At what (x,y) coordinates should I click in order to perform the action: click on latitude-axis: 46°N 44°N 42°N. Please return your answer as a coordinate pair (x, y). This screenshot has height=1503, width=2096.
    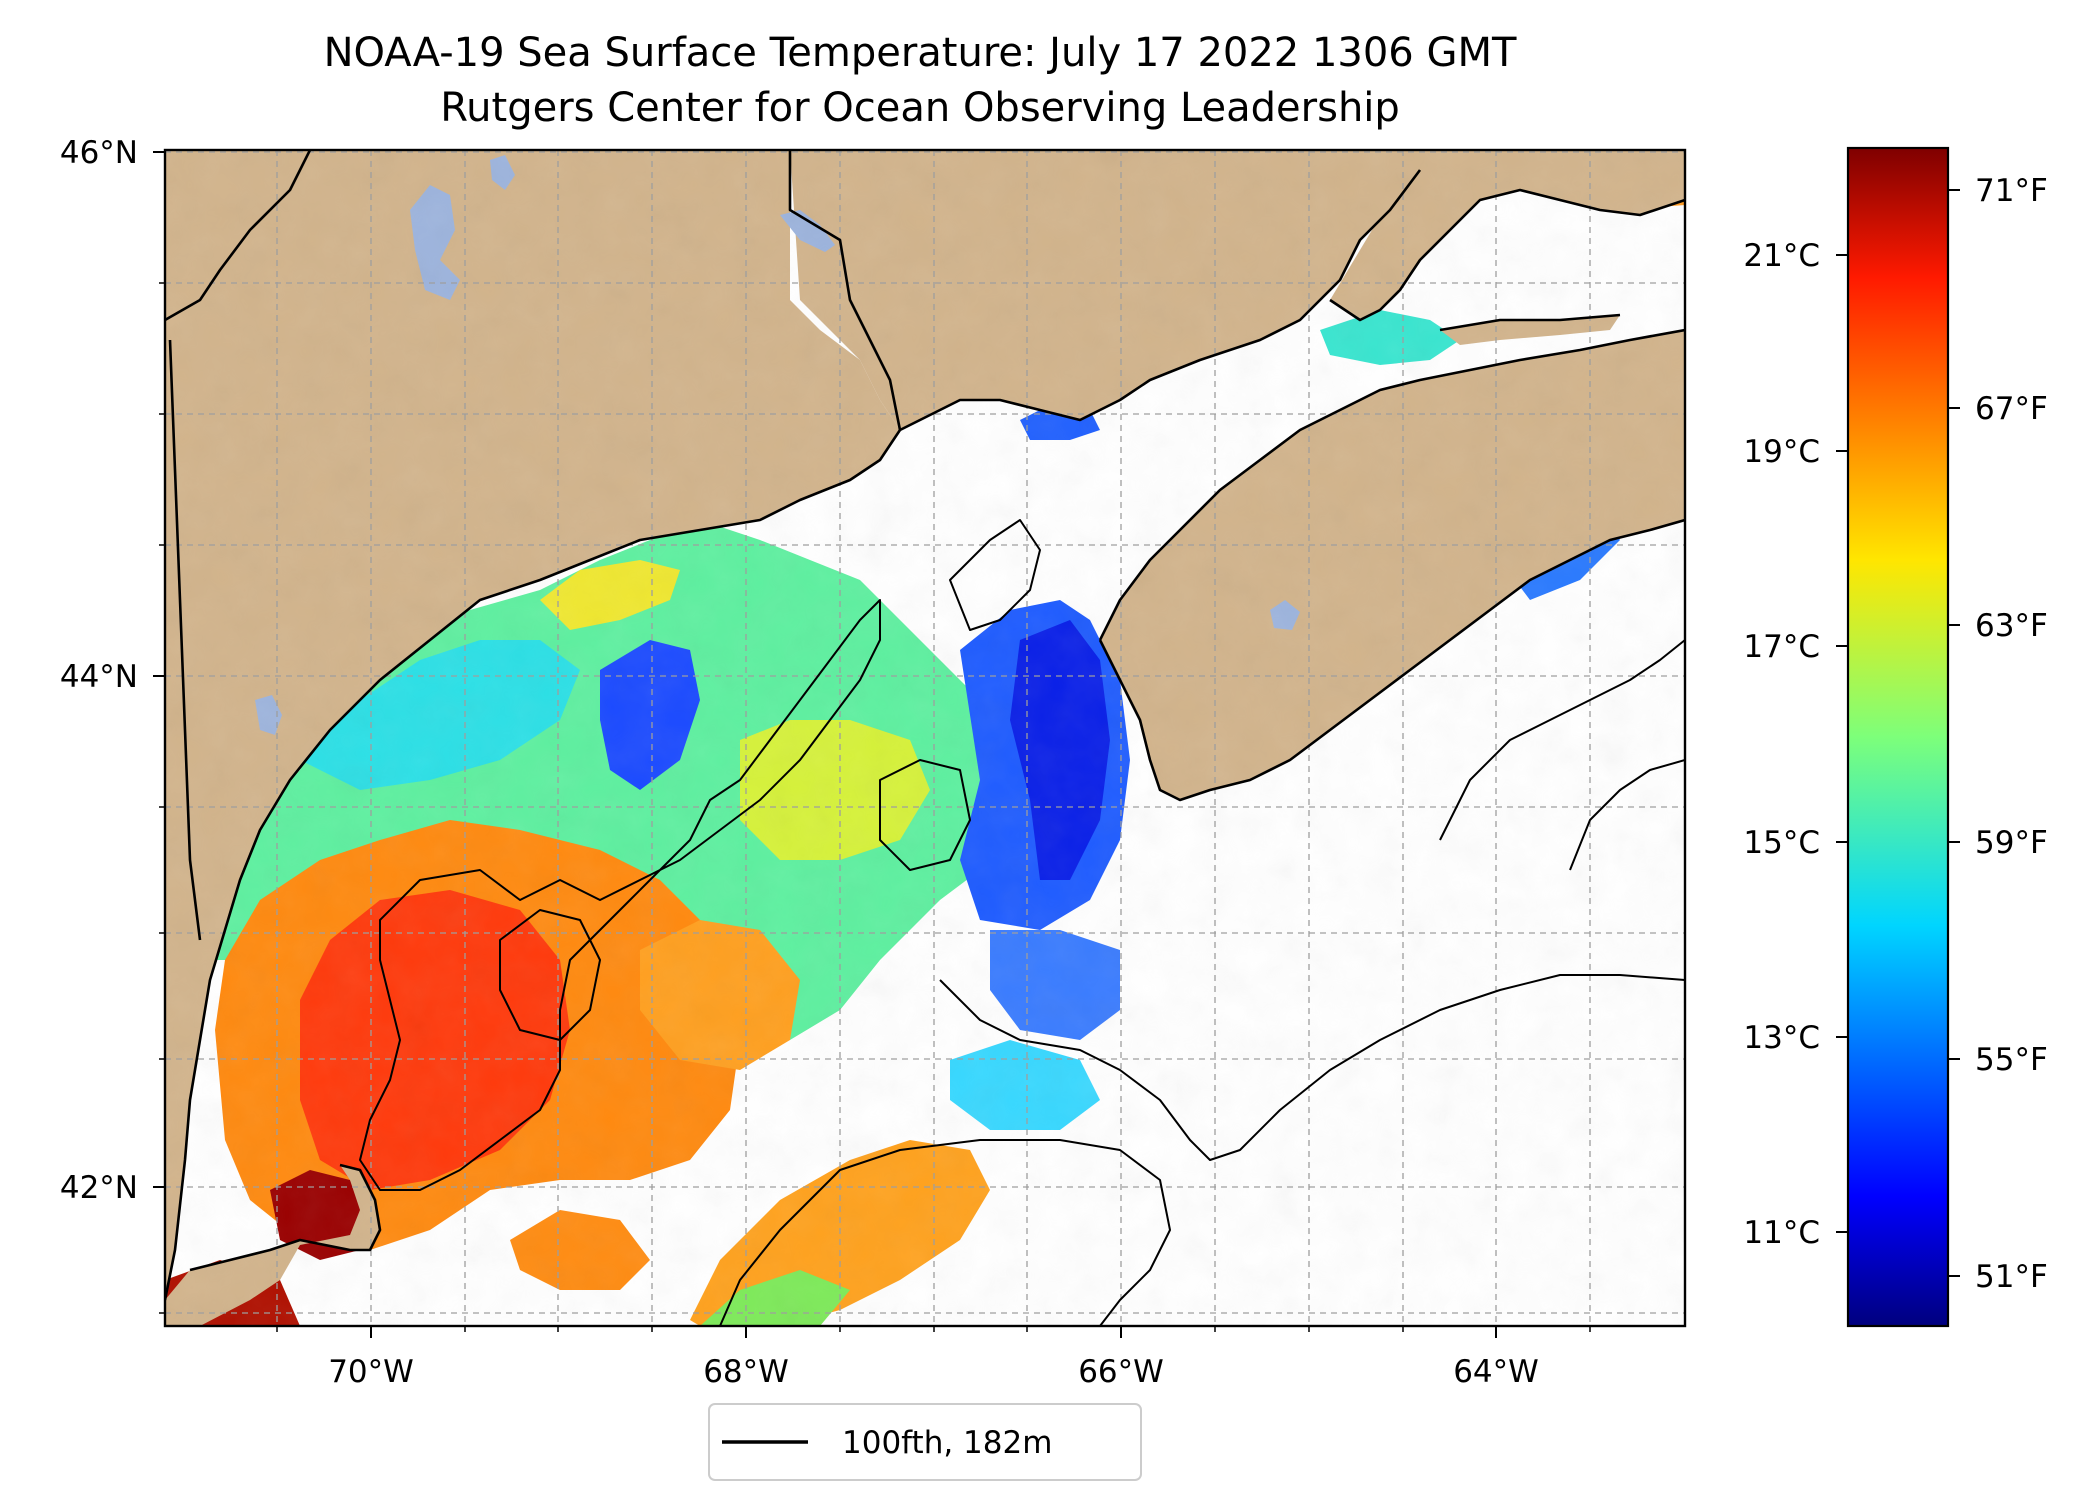
    Looking at the image, I should click on (112, 724).